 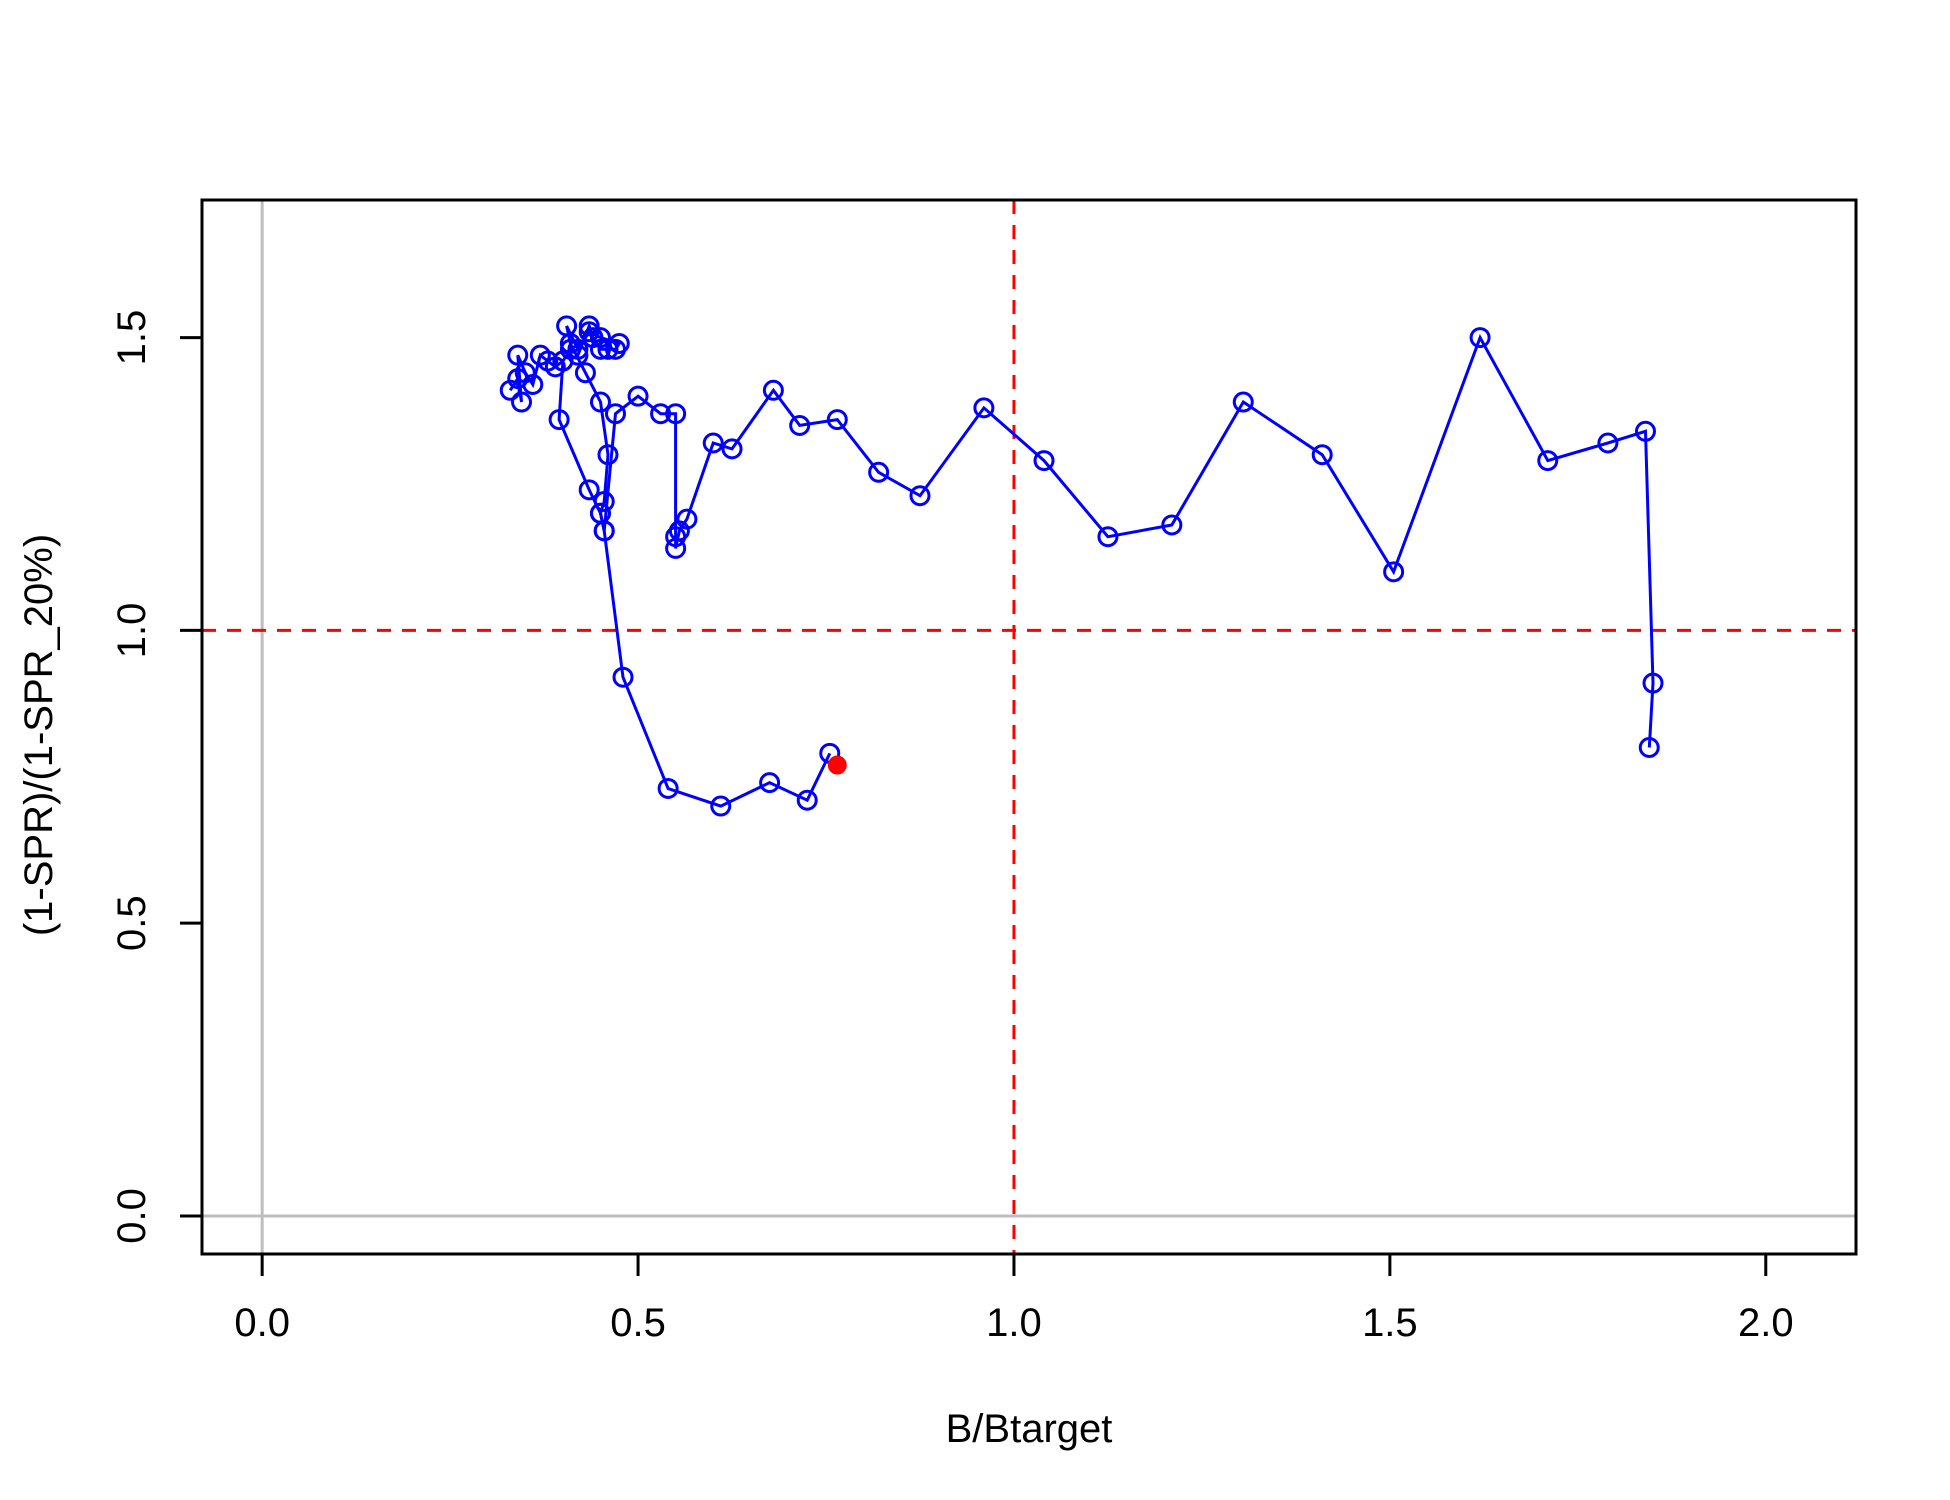 What do you see at coordinates (1014, 1323) in the screenshot?
I see `x-tick-label: 1.0` at bounding box center [1014, 1323].